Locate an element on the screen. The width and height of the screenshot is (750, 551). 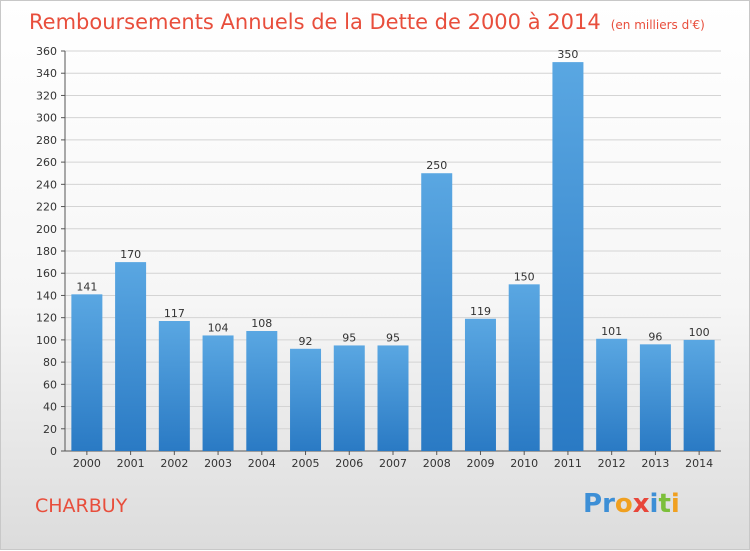
x-tick-label: 2011 is located at coordinates (568, 463).